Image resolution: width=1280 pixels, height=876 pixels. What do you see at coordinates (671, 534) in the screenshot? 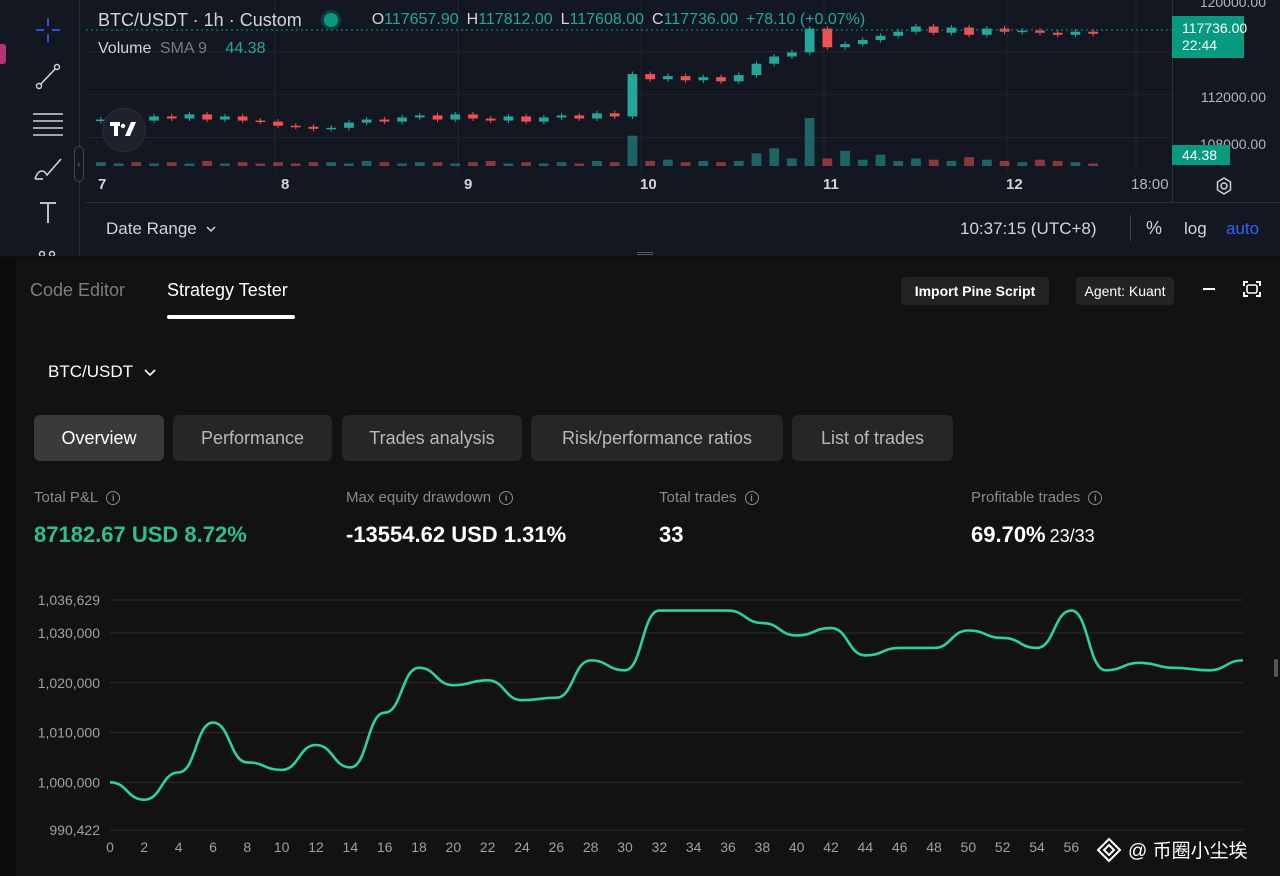
I see `metric-value: 33` at bounding box center [671, 534].